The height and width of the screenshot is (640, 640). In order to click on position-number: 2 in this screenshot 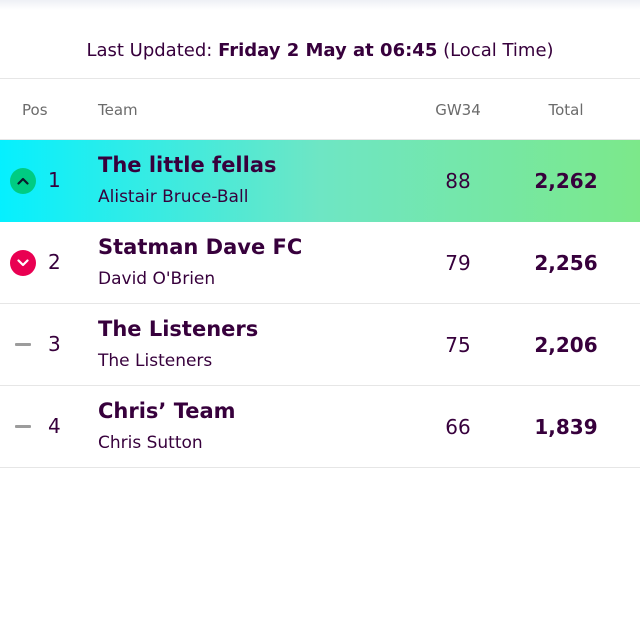, I will do `click(54, 262)`.